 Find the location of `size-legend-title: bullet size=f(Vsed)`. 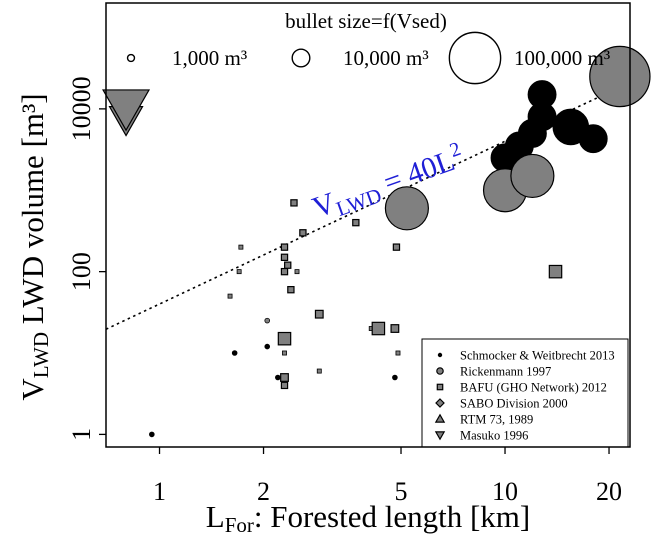

size-legend-title: bullet size=f(Vsed) is located at coordinates (366, 21).